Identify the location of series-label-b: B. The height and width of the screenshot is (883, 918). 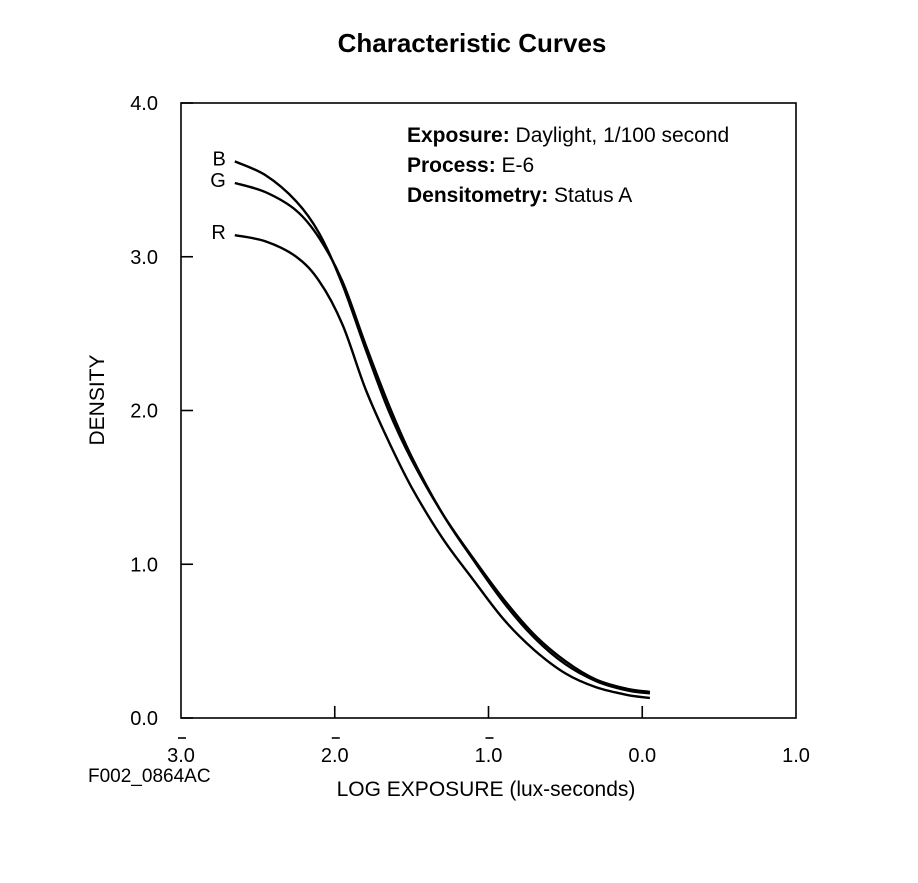
(218, 159).